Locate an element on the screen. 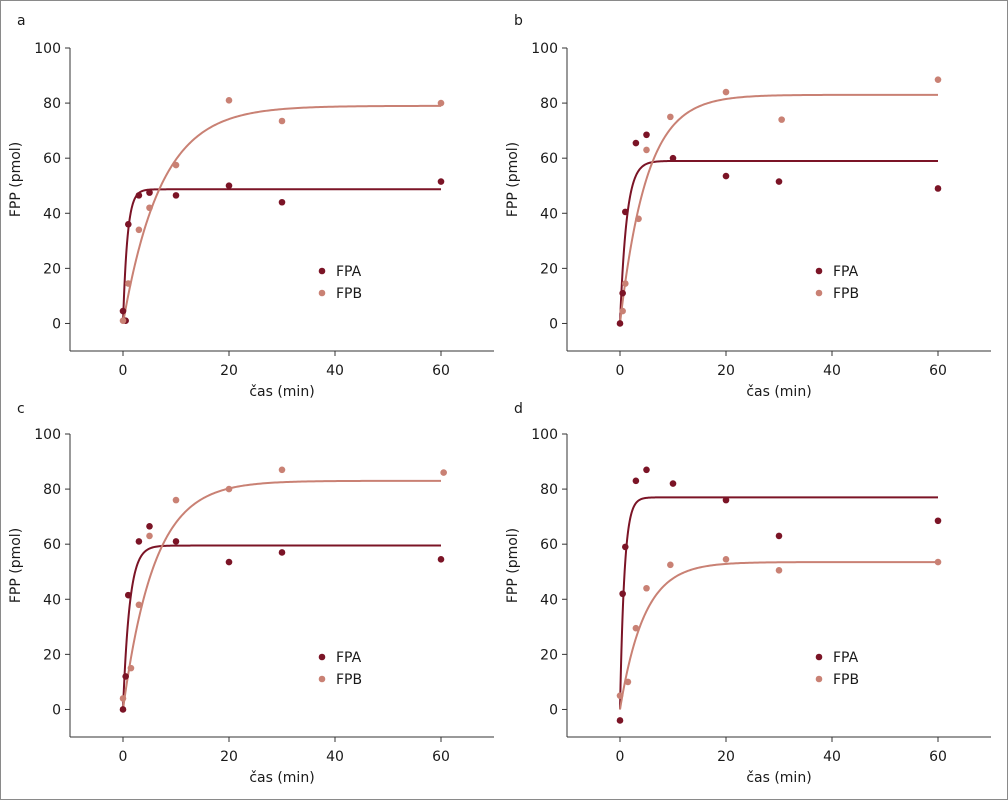  panel-letter: d is located at coordinates (518, 409).